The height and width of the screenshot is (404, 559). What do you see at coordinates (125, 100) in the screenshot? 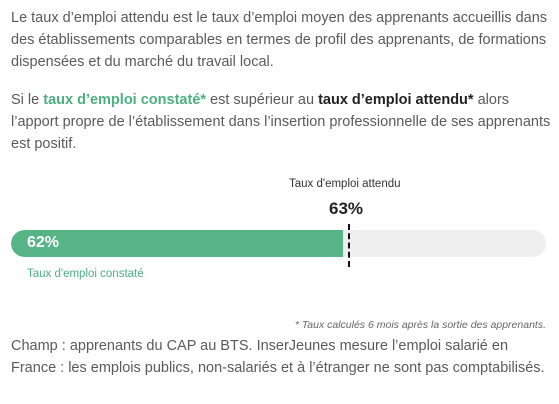
I see `actual-rate-term: taux d’emploi constaté*` at bounding box center [125, 100].